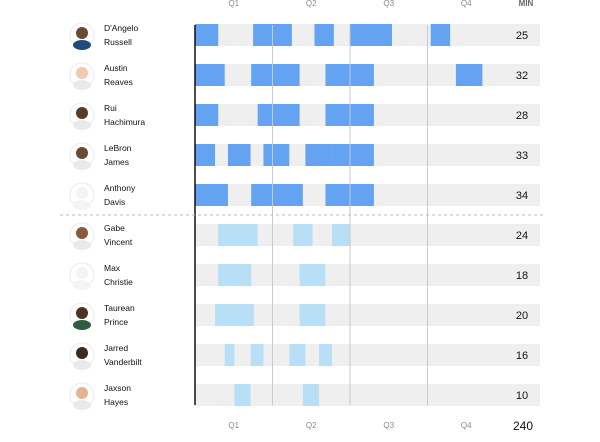  What do you see at coordinates (124, 122) in the screenshot?
I see `player-last-name-2: Hachimura` at bounding box center [124, 122].